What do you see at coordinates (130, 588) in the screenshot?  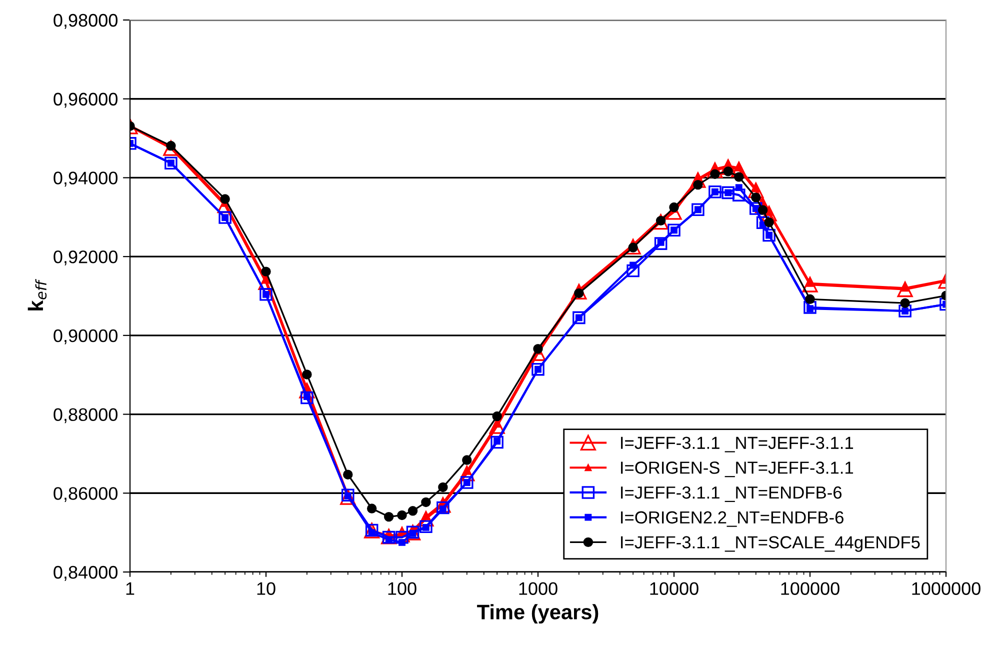 I see `x-tick-label: 1` at bounding box center [130, 588].